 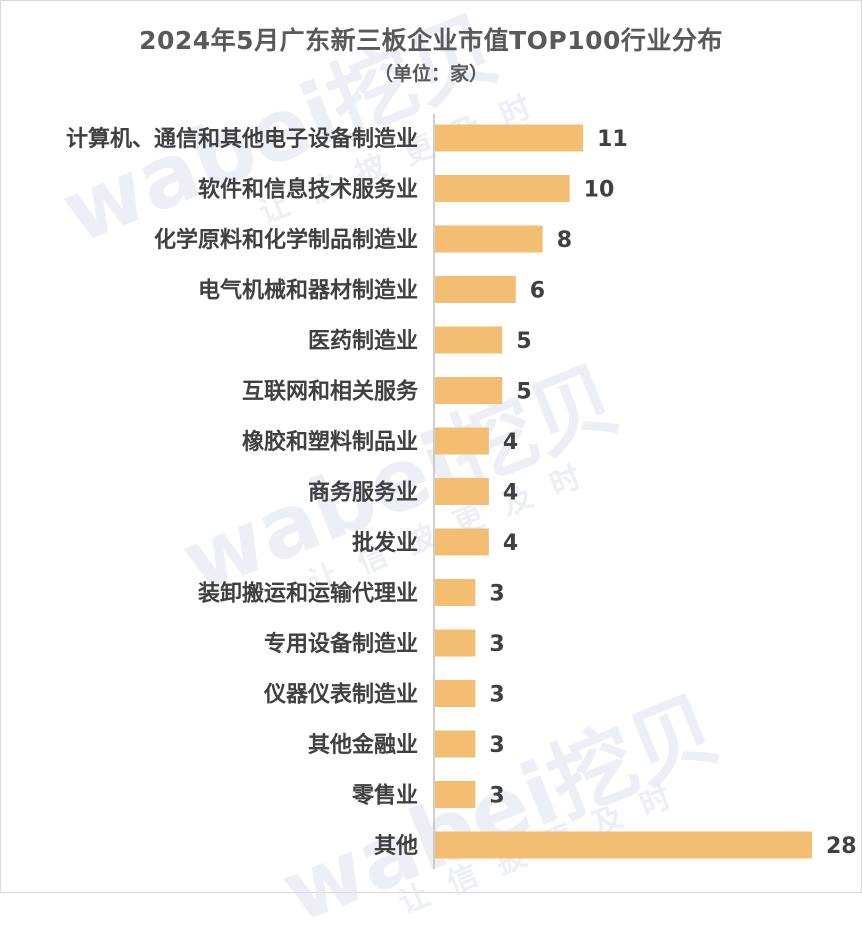 I want to click on category-label: 橡胶和塑料制品业, so click(x=330, y=442).